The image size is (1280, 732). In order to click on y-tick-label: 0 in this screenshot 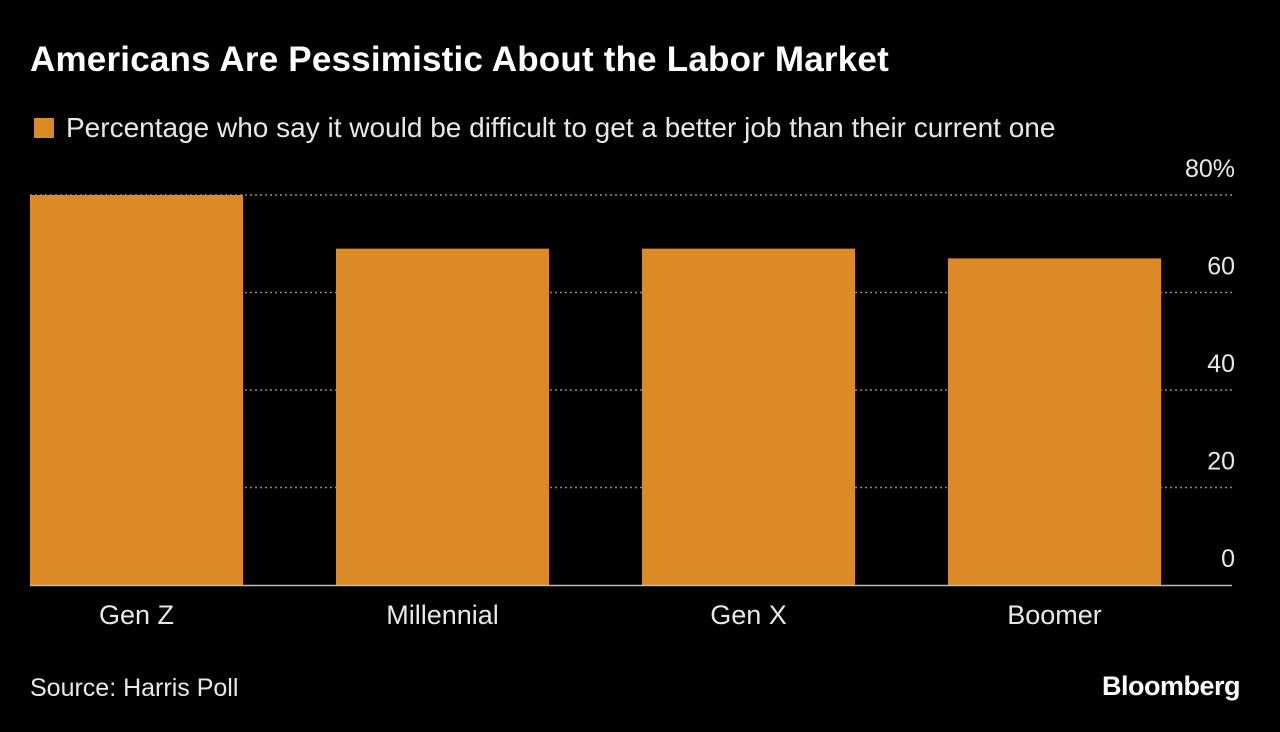, I will do `click(1228, 559)`.